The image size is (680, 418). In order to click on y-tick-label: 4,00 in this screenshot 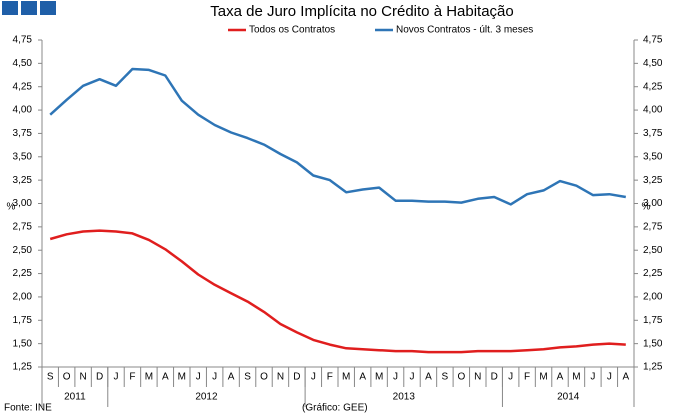, I will do `click(23, 110)`.